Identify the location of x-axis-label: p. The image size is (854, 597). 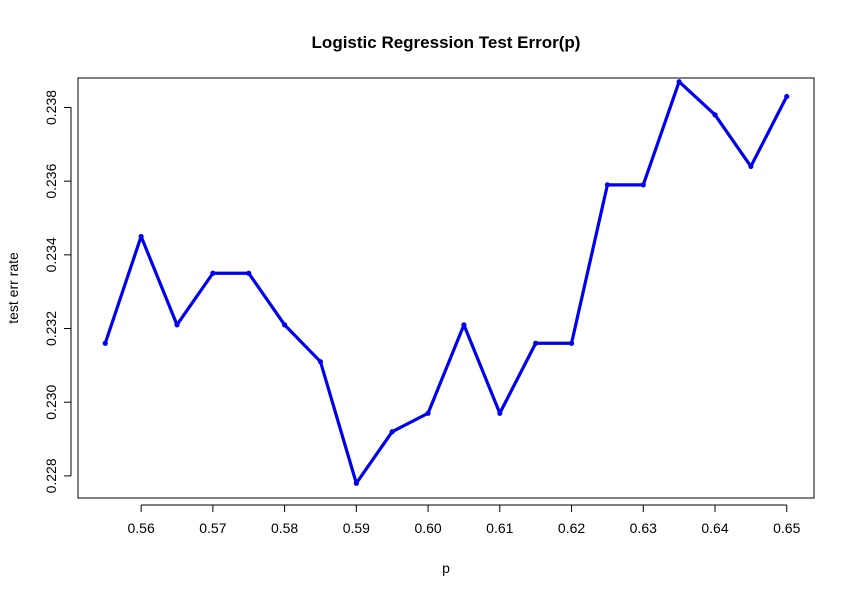
(446, 568).